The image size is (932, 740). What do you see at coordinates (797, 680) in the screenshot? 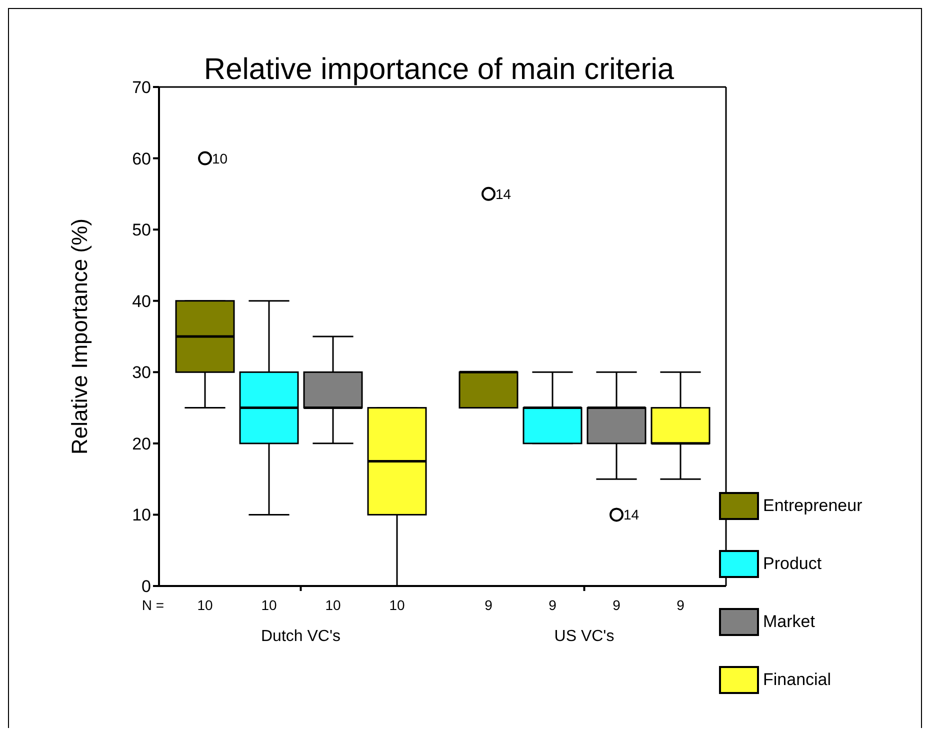
I see `legend-label: Financial` at bounding box center [797, 680].